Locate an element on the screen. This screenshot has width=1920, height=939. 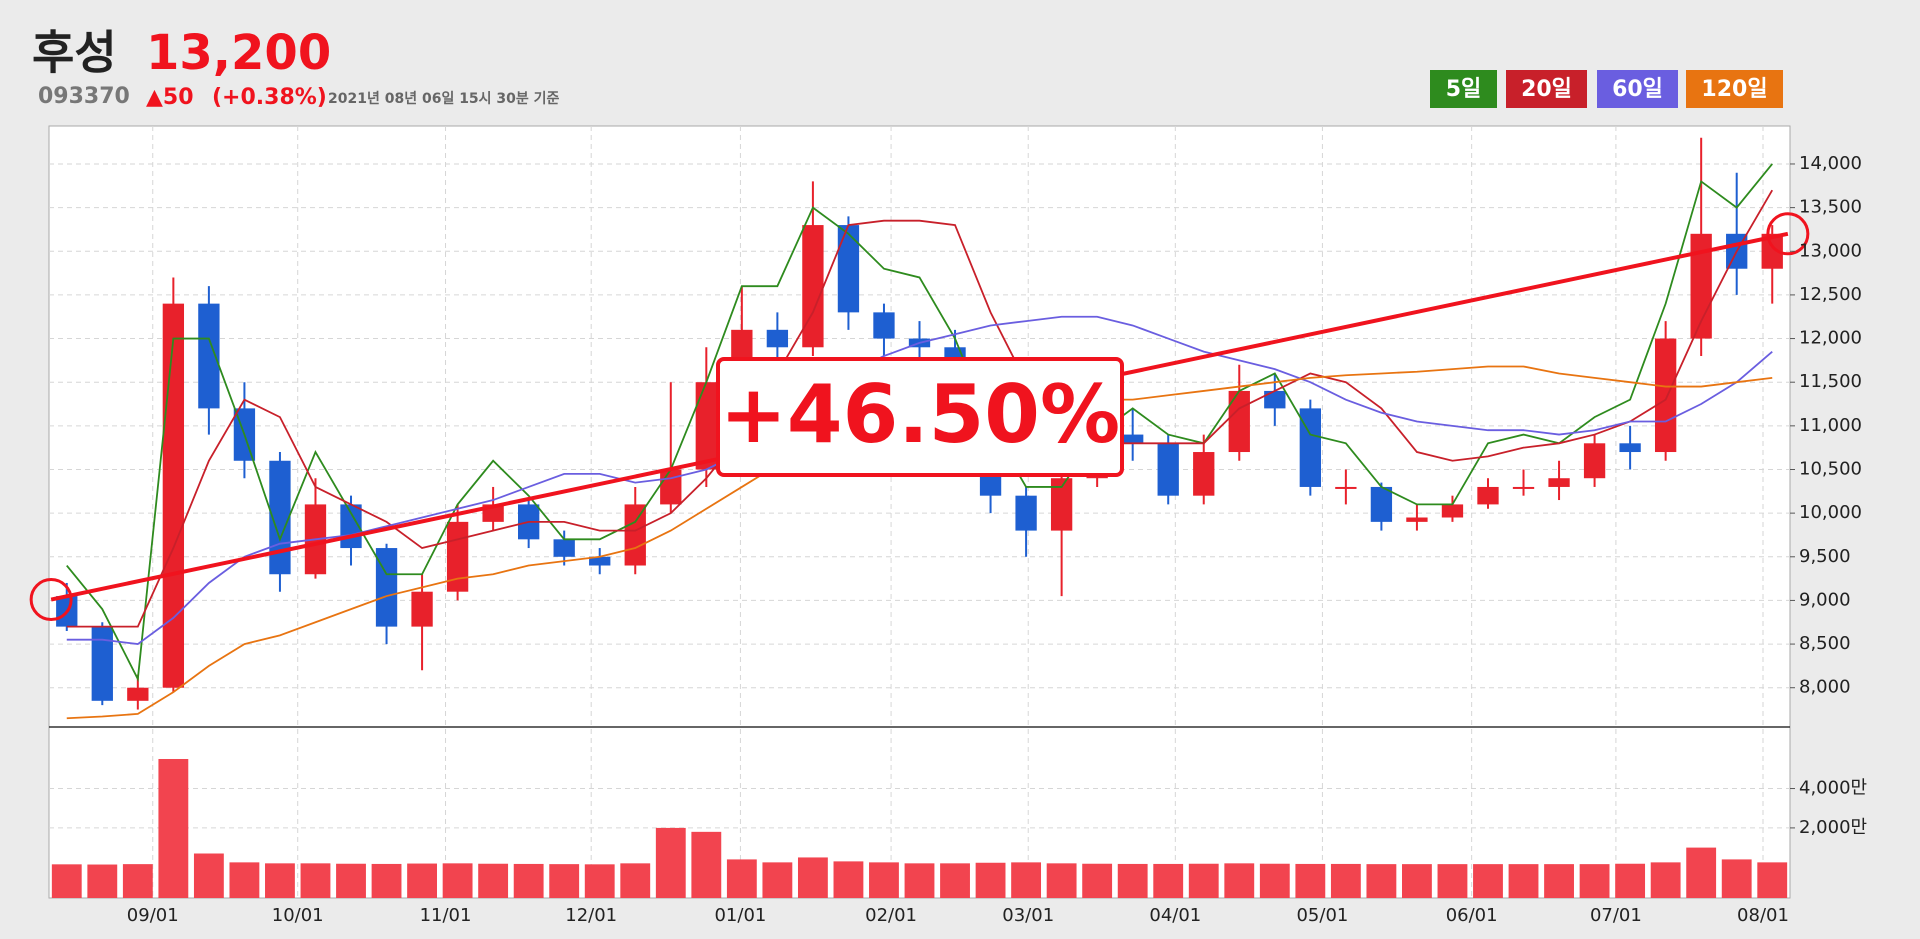
stock-price: 13,200 is located at coordinates (238, 53).